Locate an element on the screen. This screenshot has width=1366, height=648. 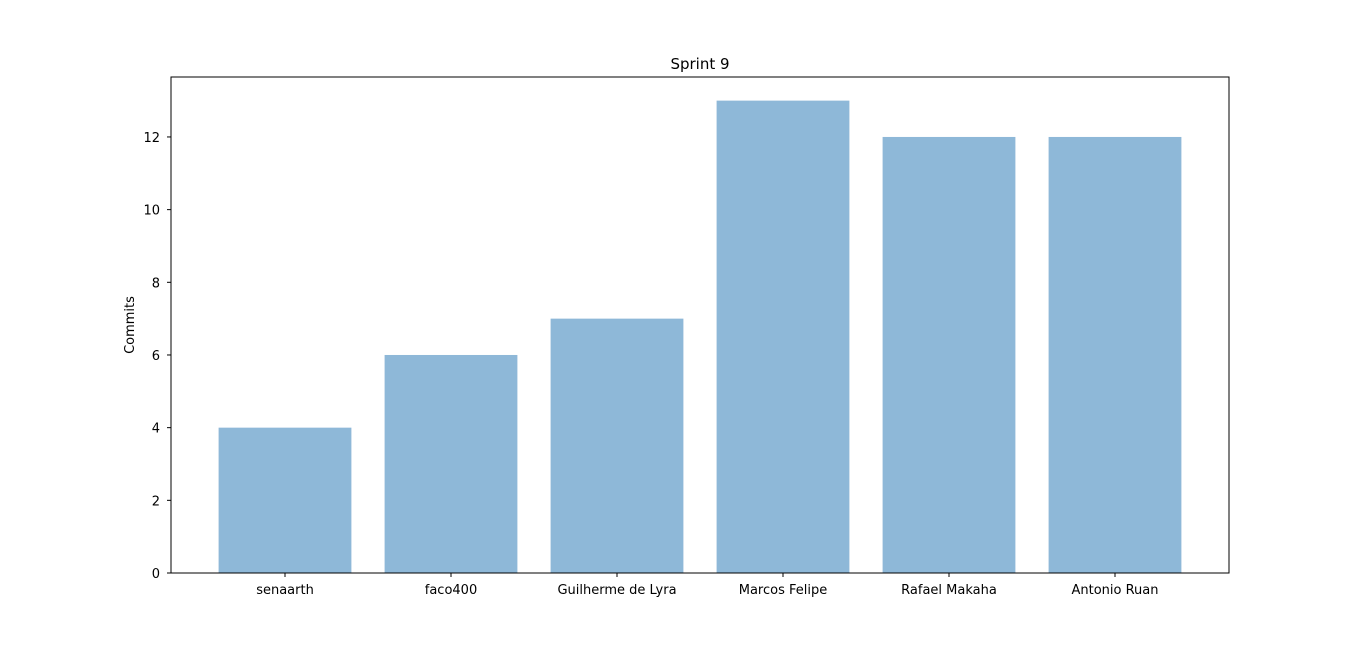
x-tick-label: faco400 is located at coordinates (451, 590).